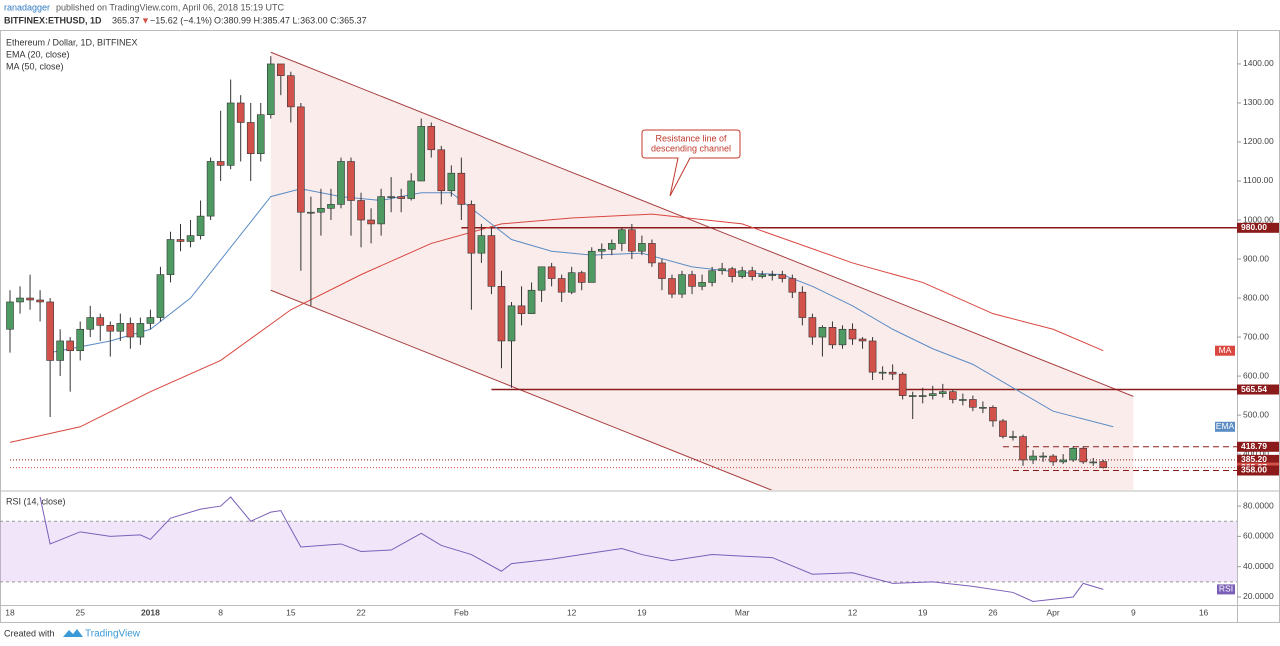 This screenshot has width=1280, height=646. What do you see at coordinates (38, 54) in the screenshot?
I see `legend-ema: EMA (20, close)` at bounding box center [38, 54].